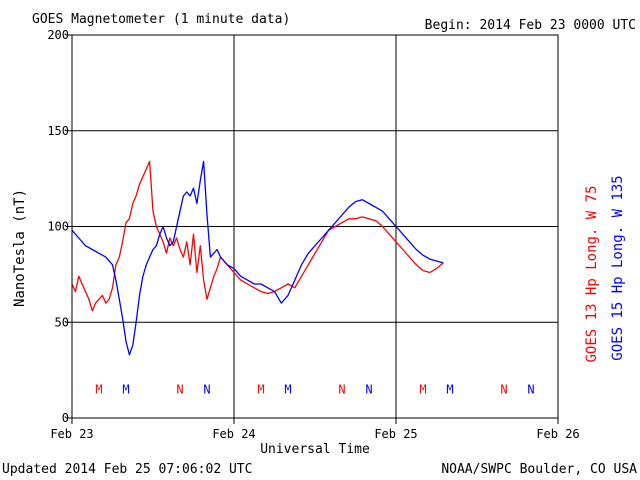 This screenshot has width=640, height=480. Describe the element at coordinates (395, 434) in the screenshot. I see `x-tick-label: Feb 25` at that location.